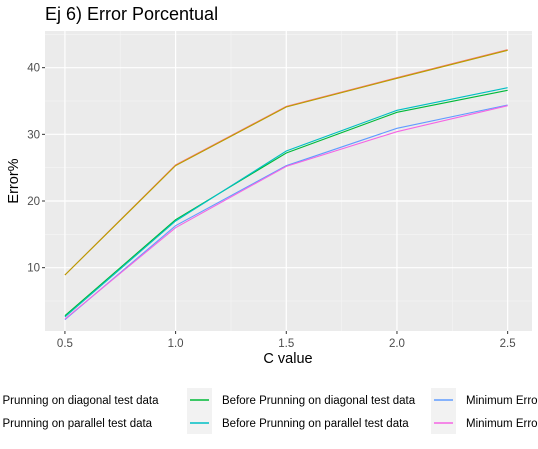 The width and height of the screenshot is (538, 449). Describe the element at coordinates (508, 344) in the screenshot. I see `x-tick-label: 2.5` at that location.